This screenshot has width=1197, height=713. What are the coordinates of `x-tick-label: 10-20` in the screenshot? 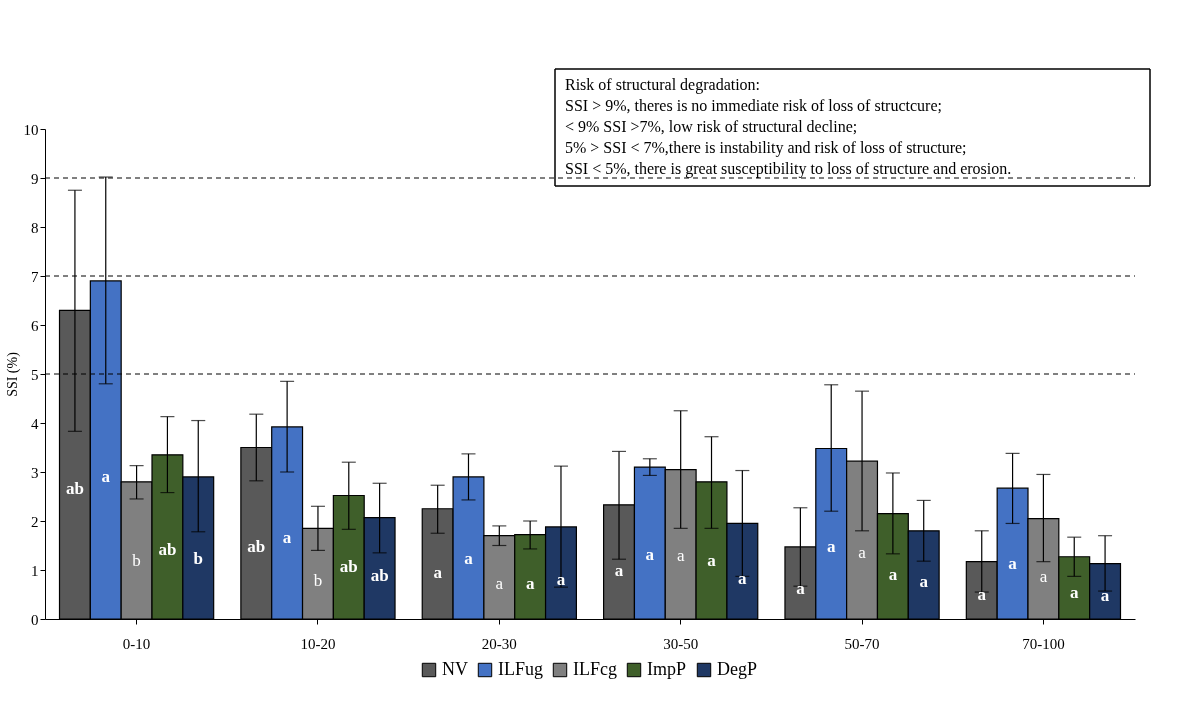 It's located at (318, 643).